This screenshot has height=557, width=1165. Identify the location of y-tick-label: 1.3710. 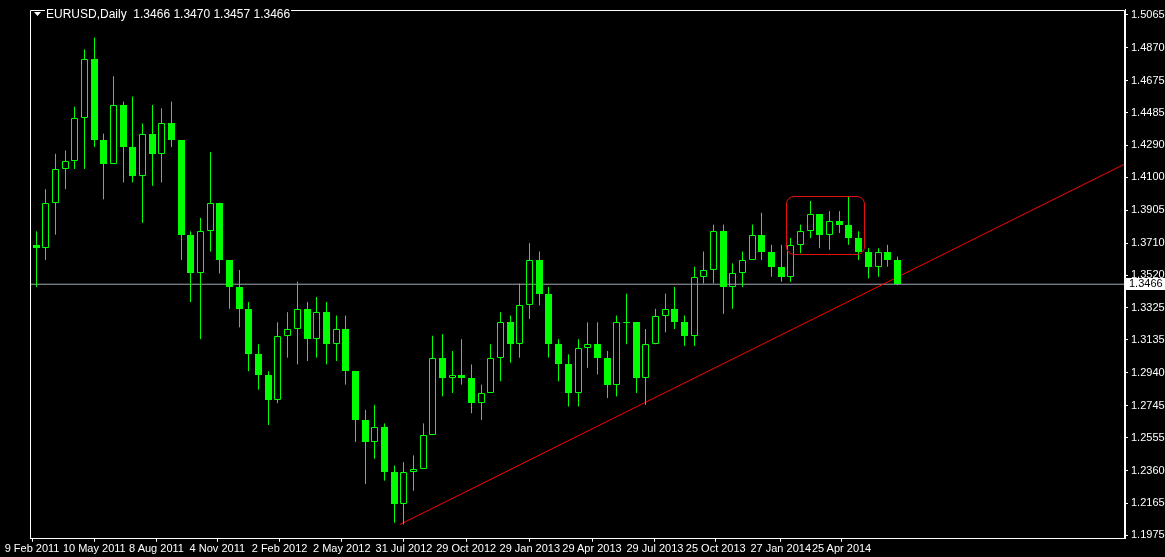
(1148, 242).